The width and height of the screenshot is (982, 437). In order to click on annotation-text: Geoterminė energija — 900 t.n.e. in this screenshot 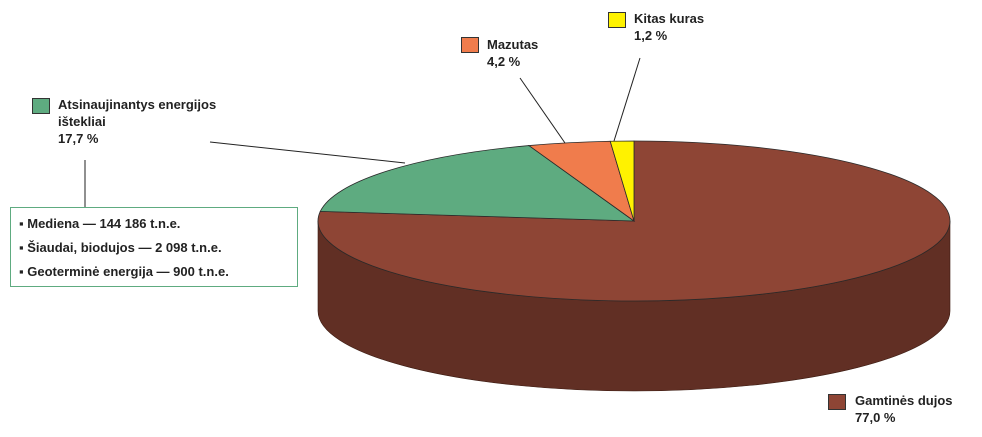, I will do `click(128, 271)`.